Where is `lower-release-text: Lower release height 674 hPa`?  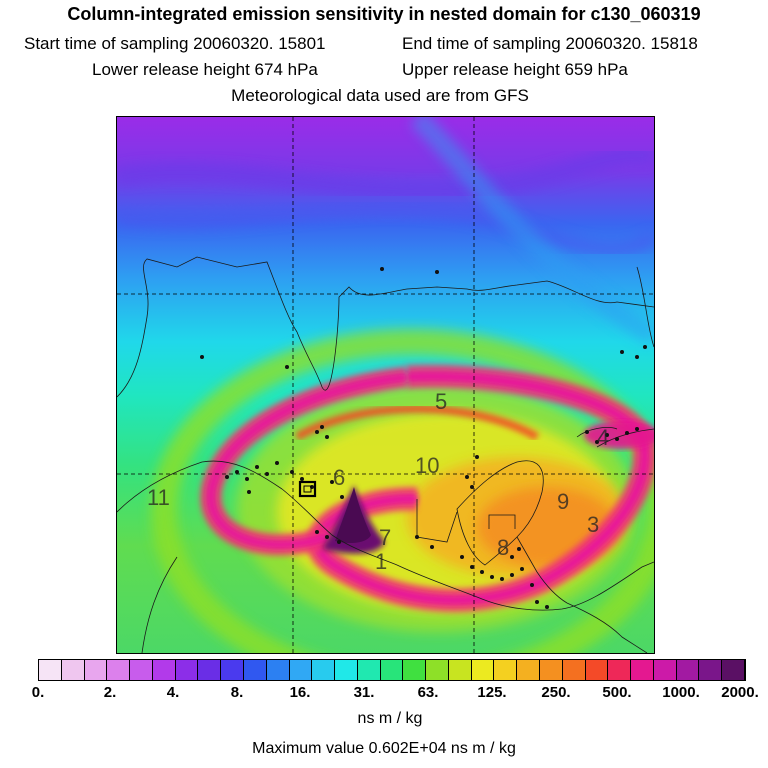 lower-release-text: Lower release height 674 hPa is located at coordinates (205, 69).